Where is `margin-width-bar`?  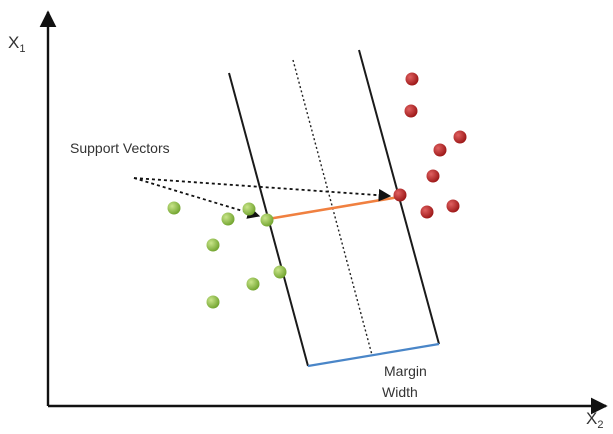 margin-width-bar is located at coordinates (373, 355).